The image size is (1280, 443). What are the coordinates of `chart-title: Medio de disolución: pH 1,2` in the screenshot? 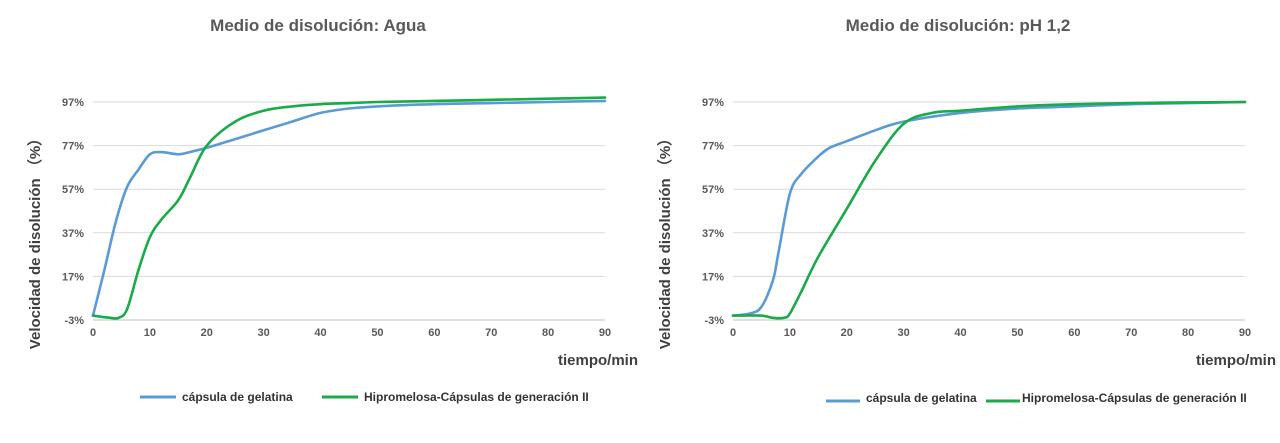 It's located at (958, 25).